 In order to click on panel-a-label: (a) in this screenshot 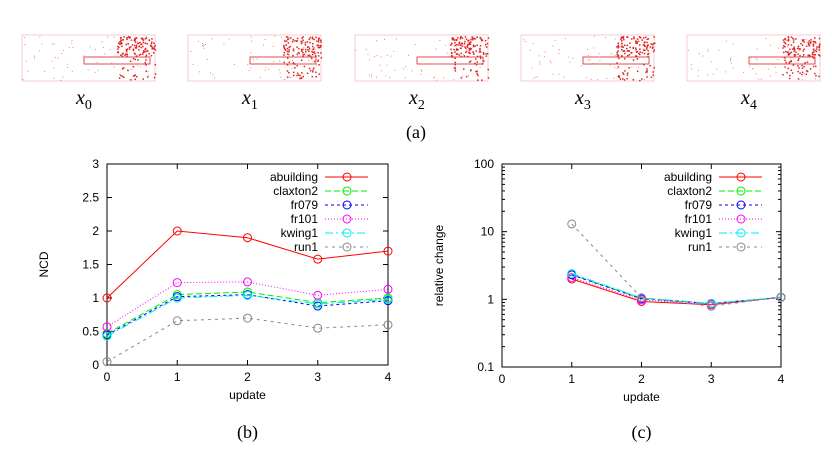, I will do `click(416, 132)`.